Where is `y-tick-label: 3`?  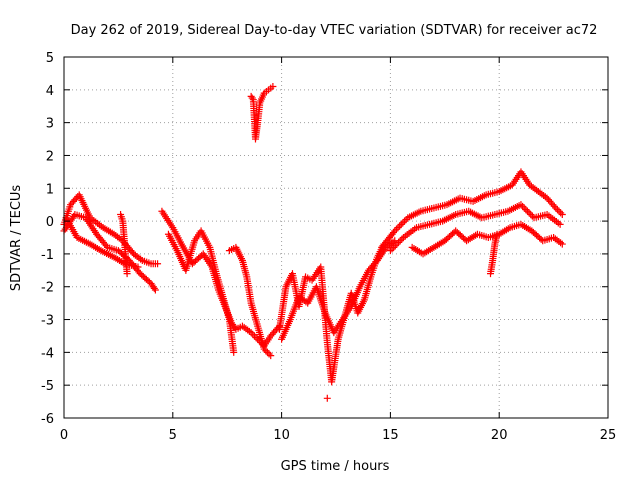
y-tick-label: 3 is located at coordinates (50, 124).